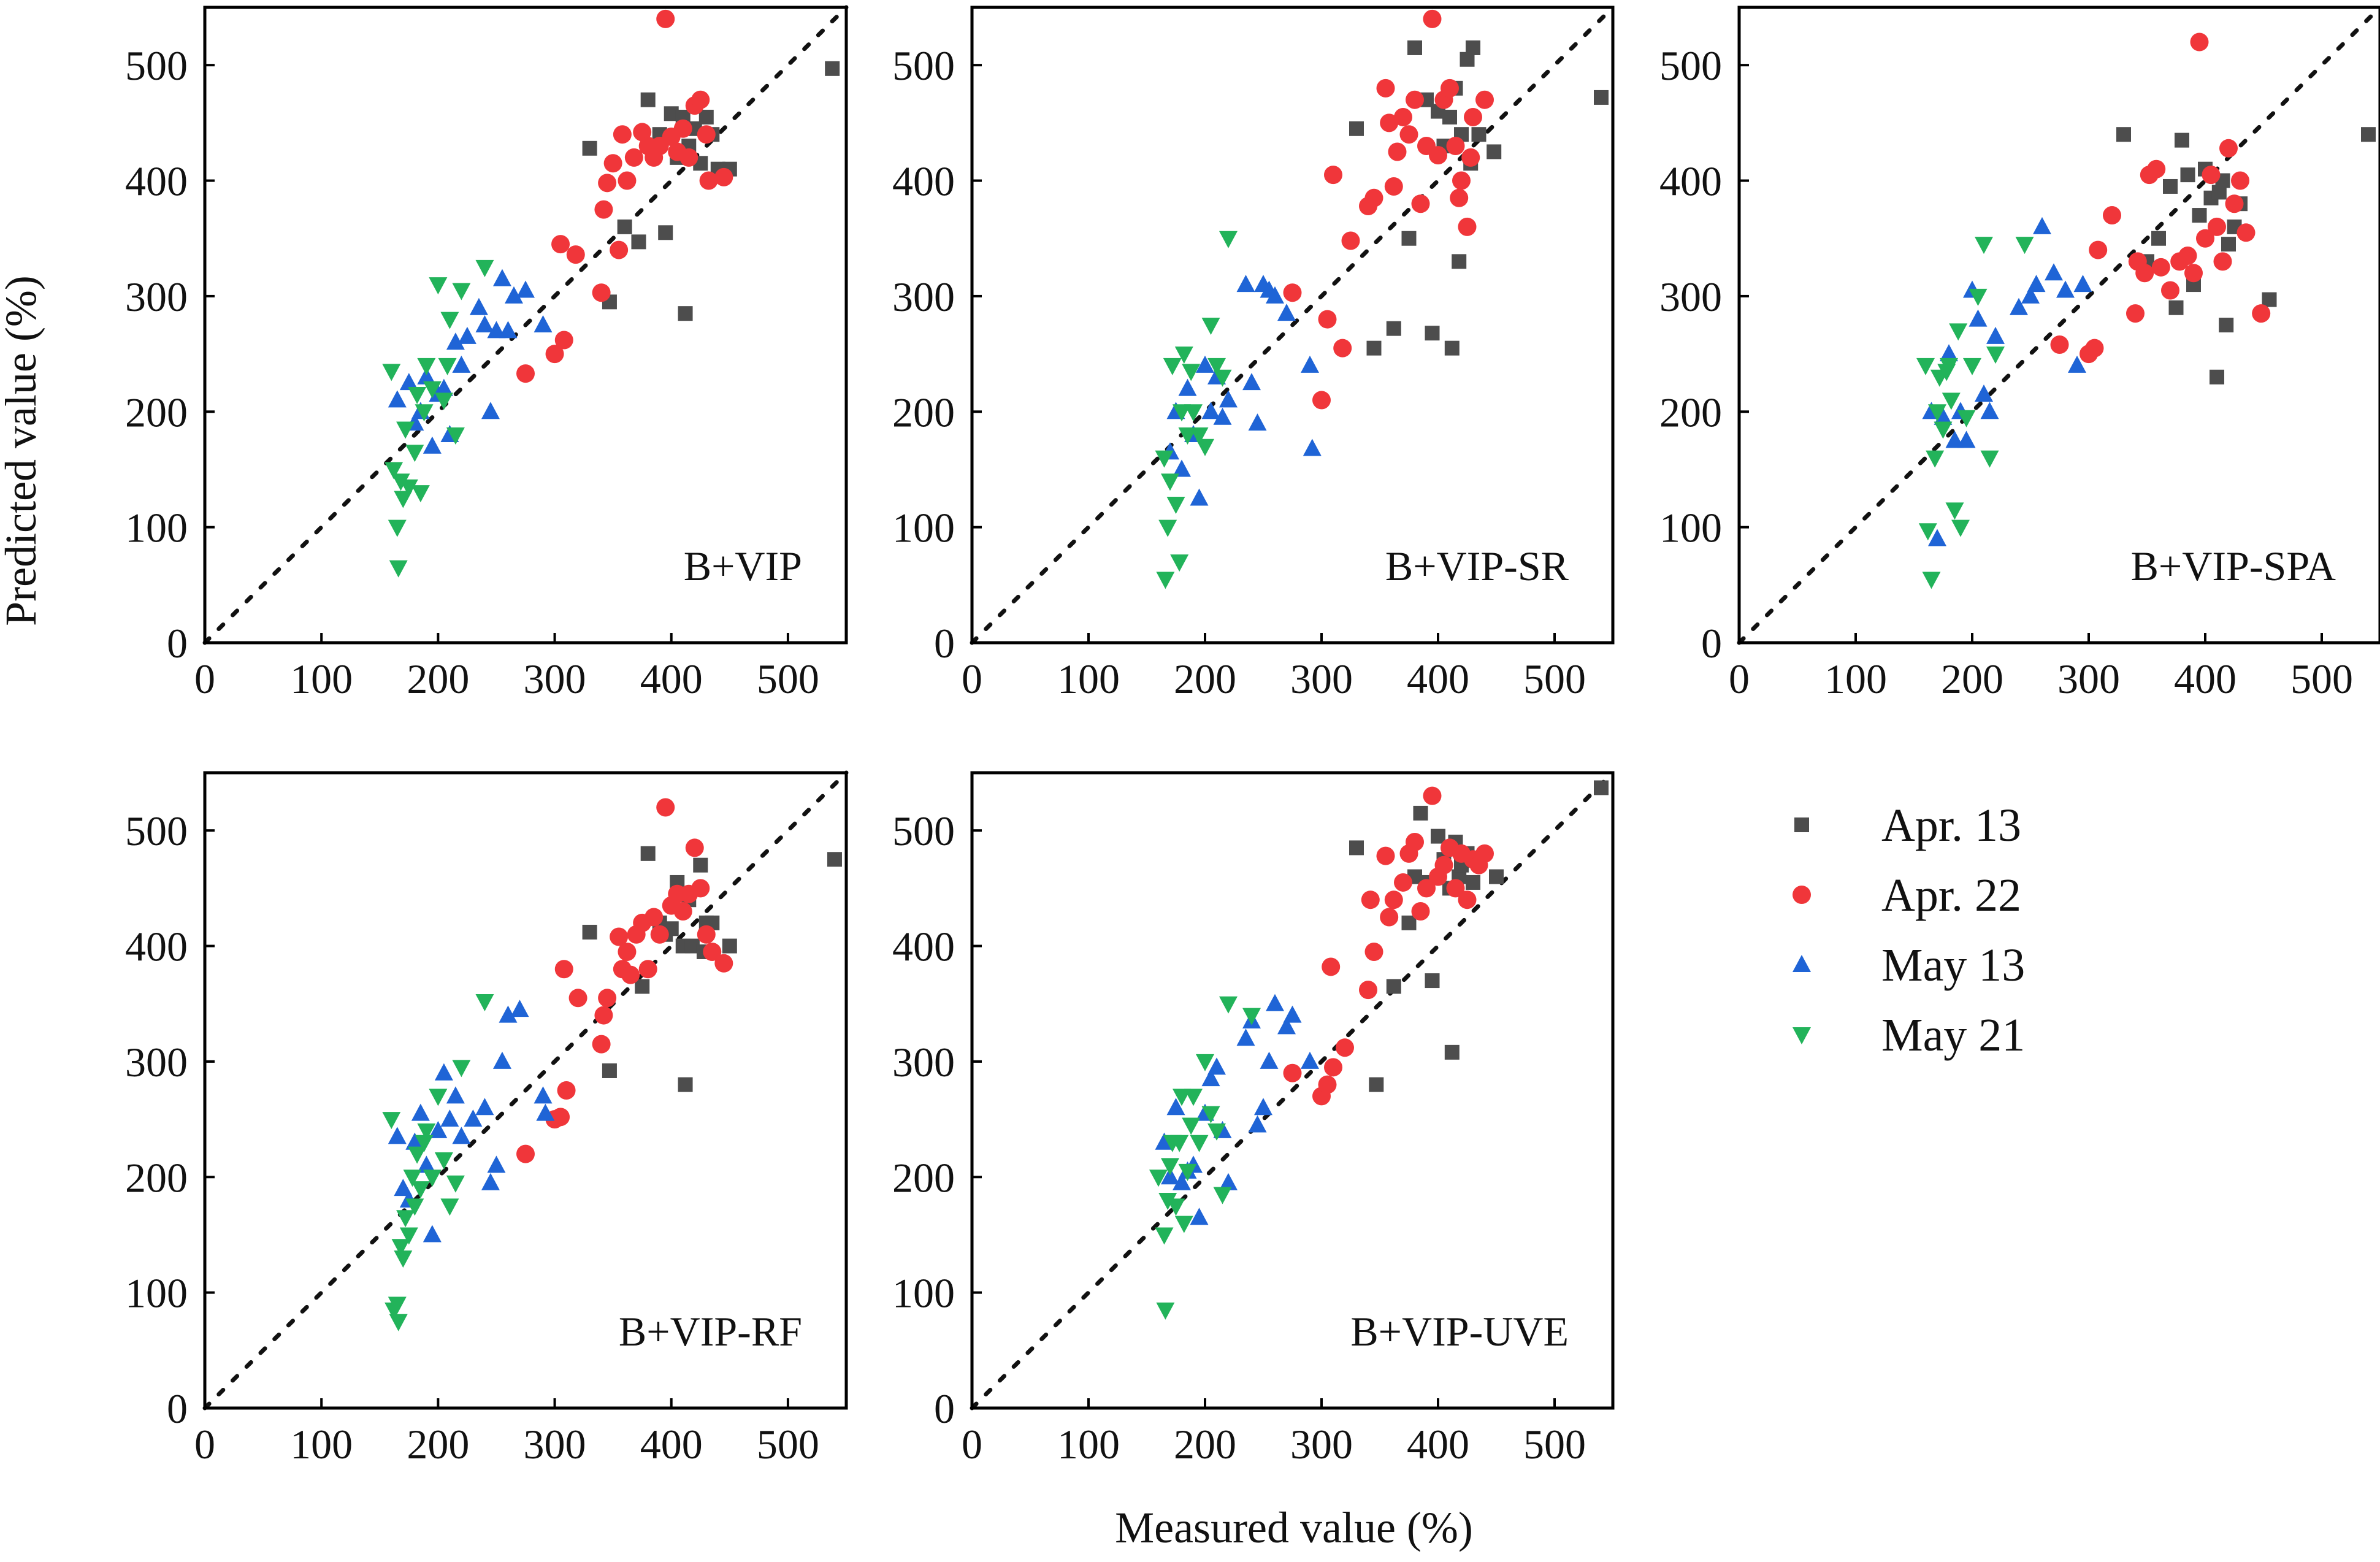 The width and height of the screenshot is (2380, 1562). What do you see at coordinates (671, 1444) in the screenshot?
I see `x-tick-label: 400` at bounding box center [671, 1444].